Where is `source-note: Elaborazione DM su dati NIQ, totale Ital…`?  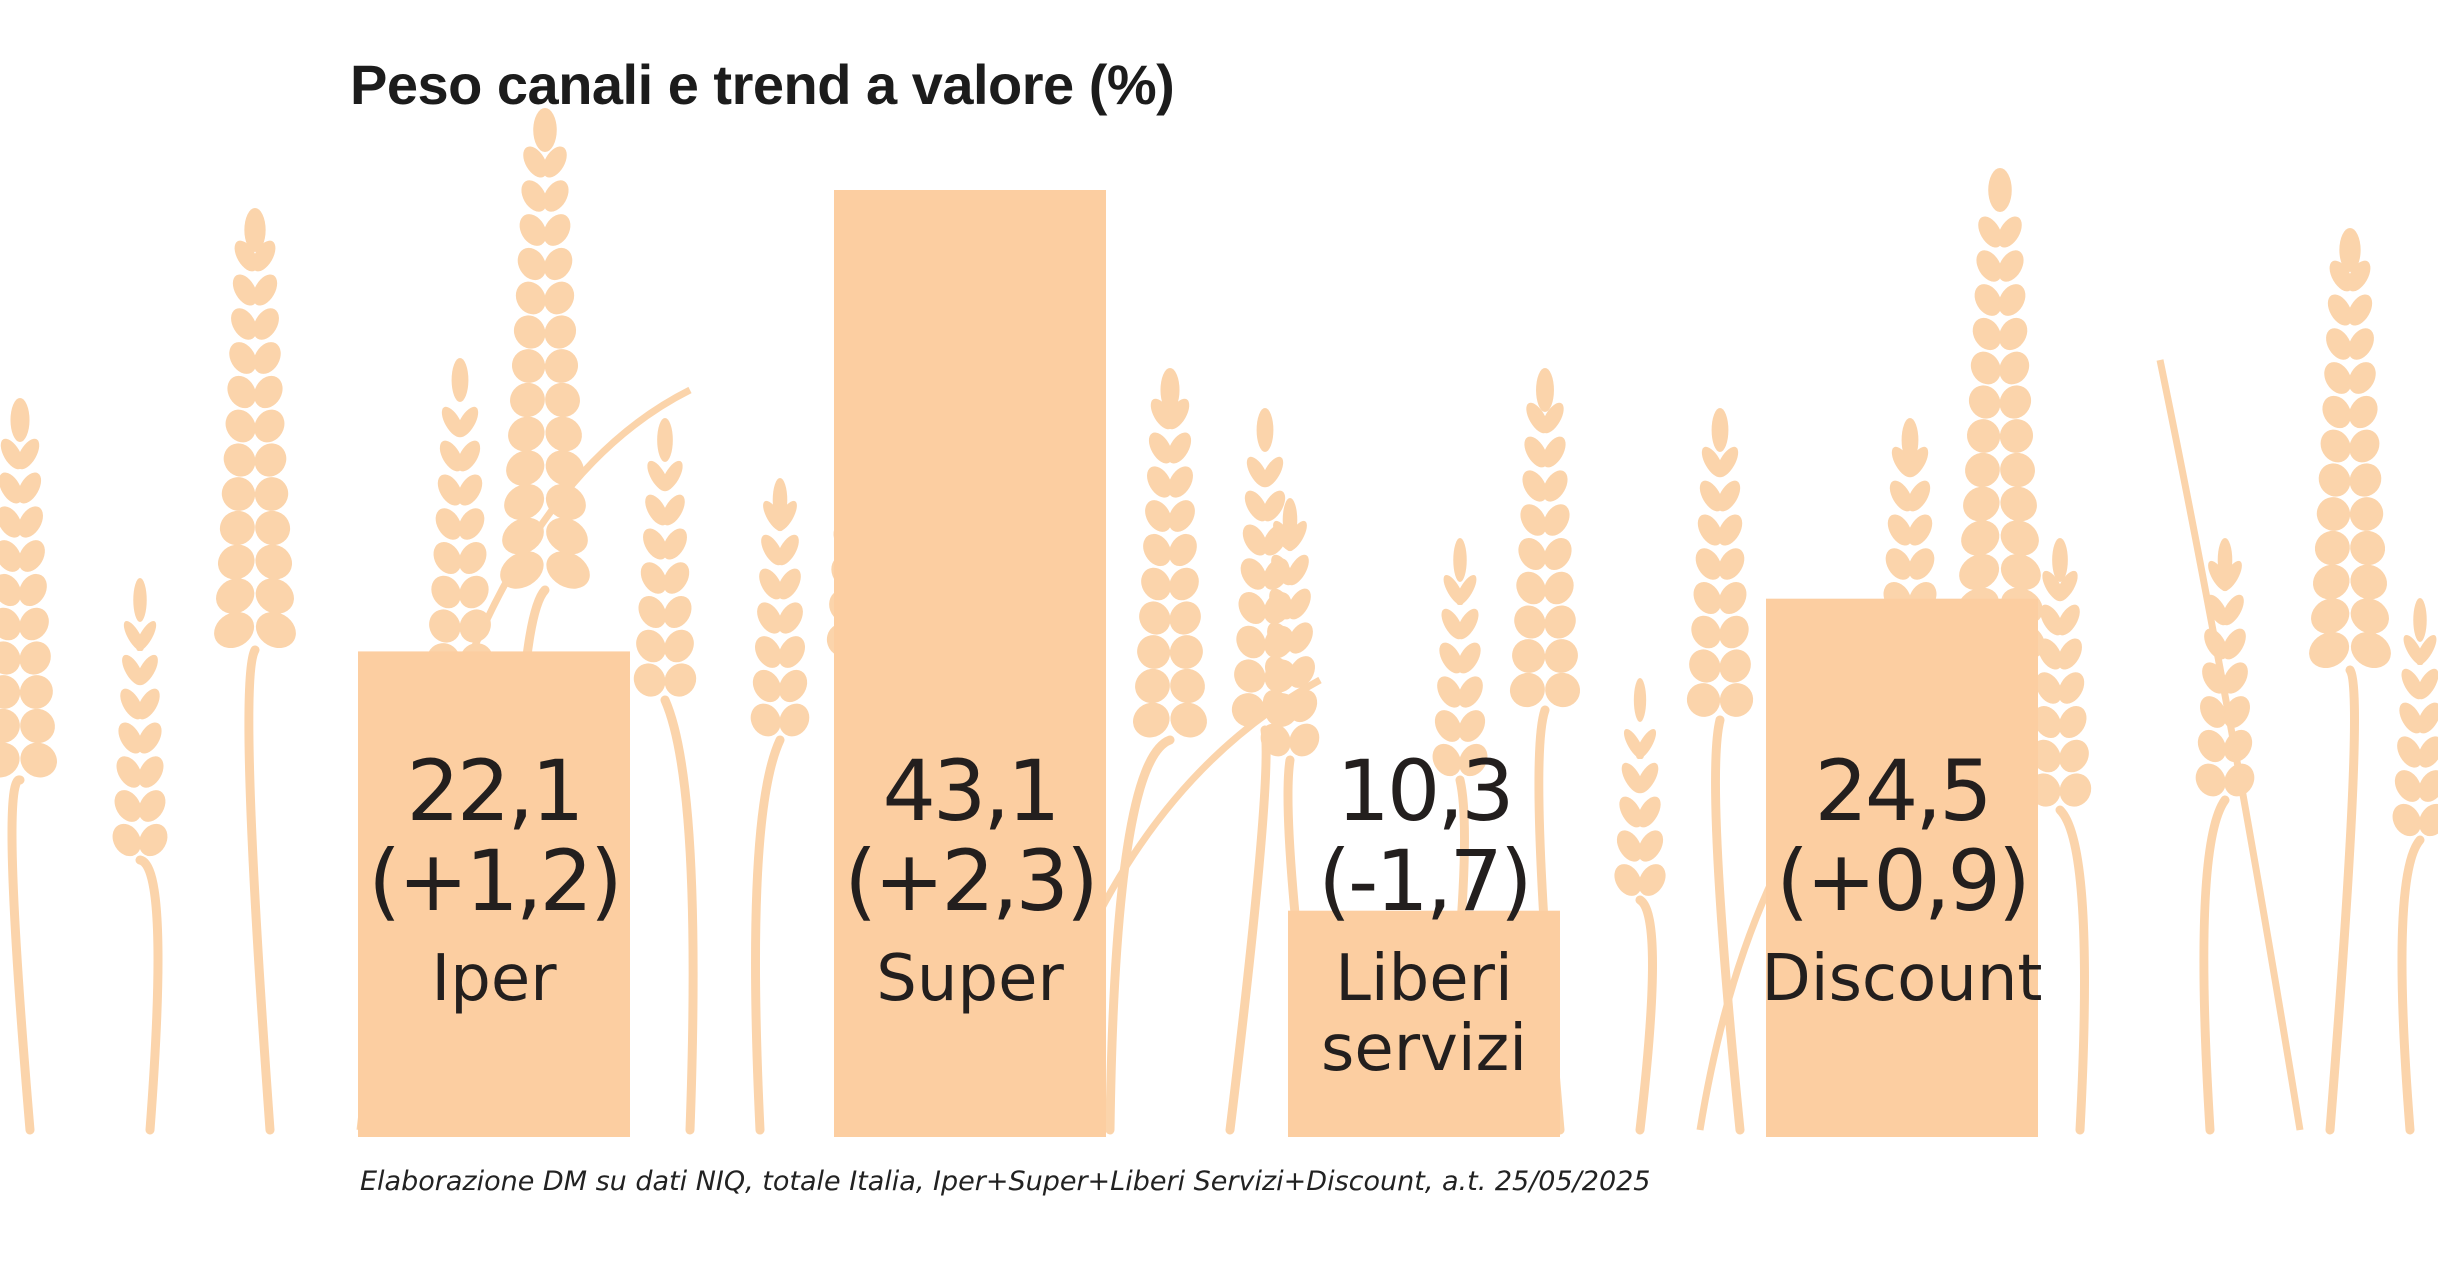
source-note: Elaborazione DM su dati NIQ, totale Ital… is located at coordinates (1005, 1181).